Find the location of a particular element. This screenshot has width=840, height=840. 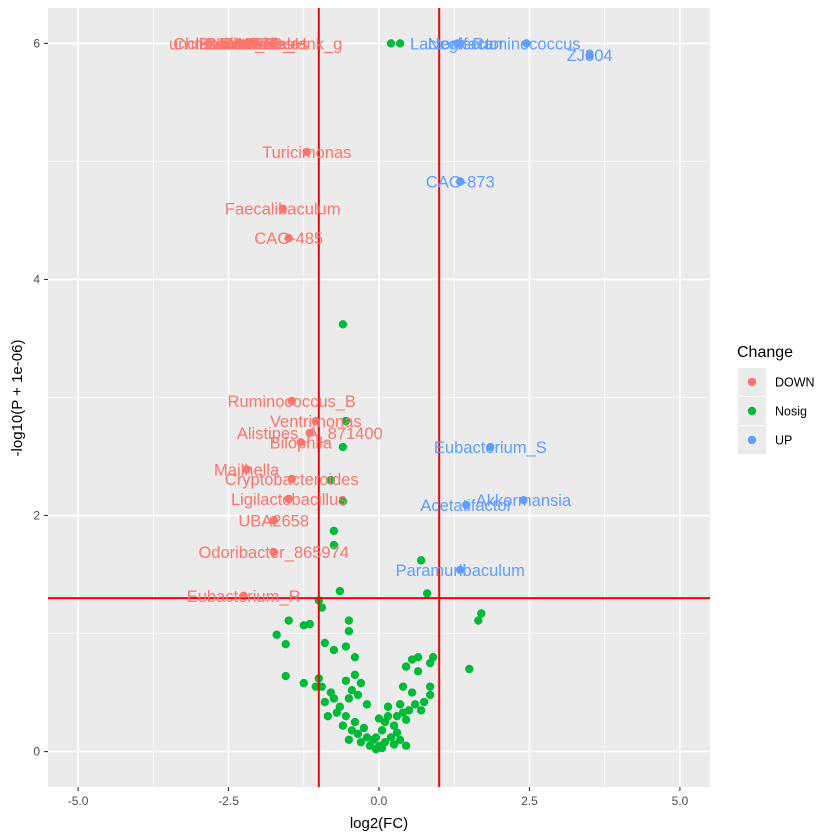

legend-label: UP is located at coordinates (783, 441).